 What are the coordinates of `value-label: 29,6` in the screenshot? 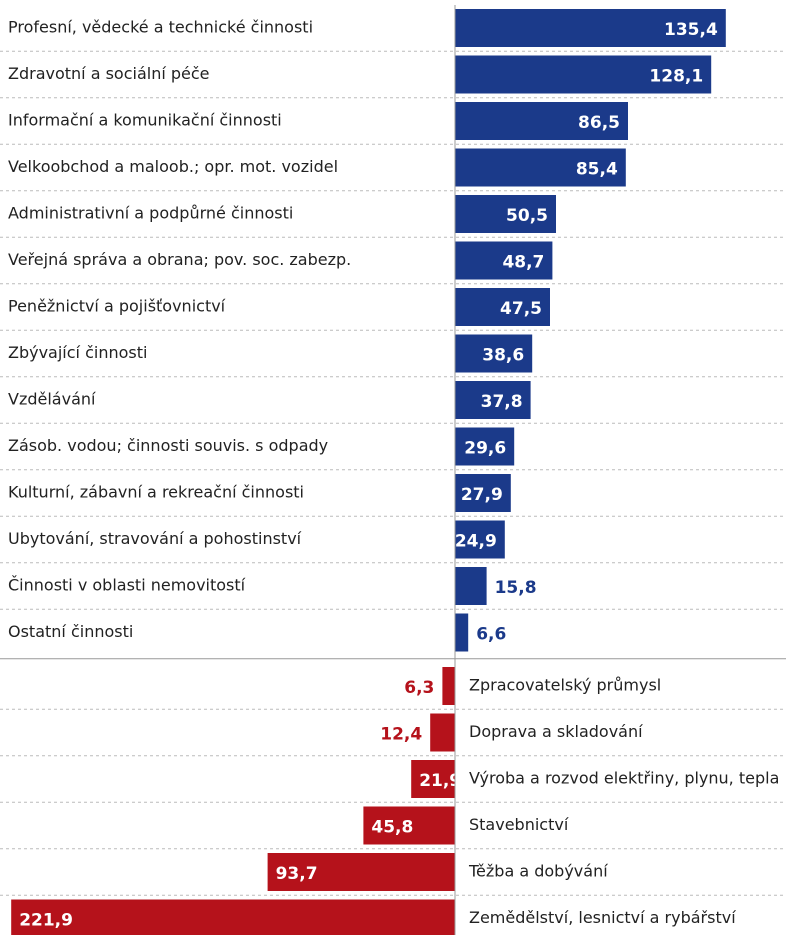 It's located at (485, 449).